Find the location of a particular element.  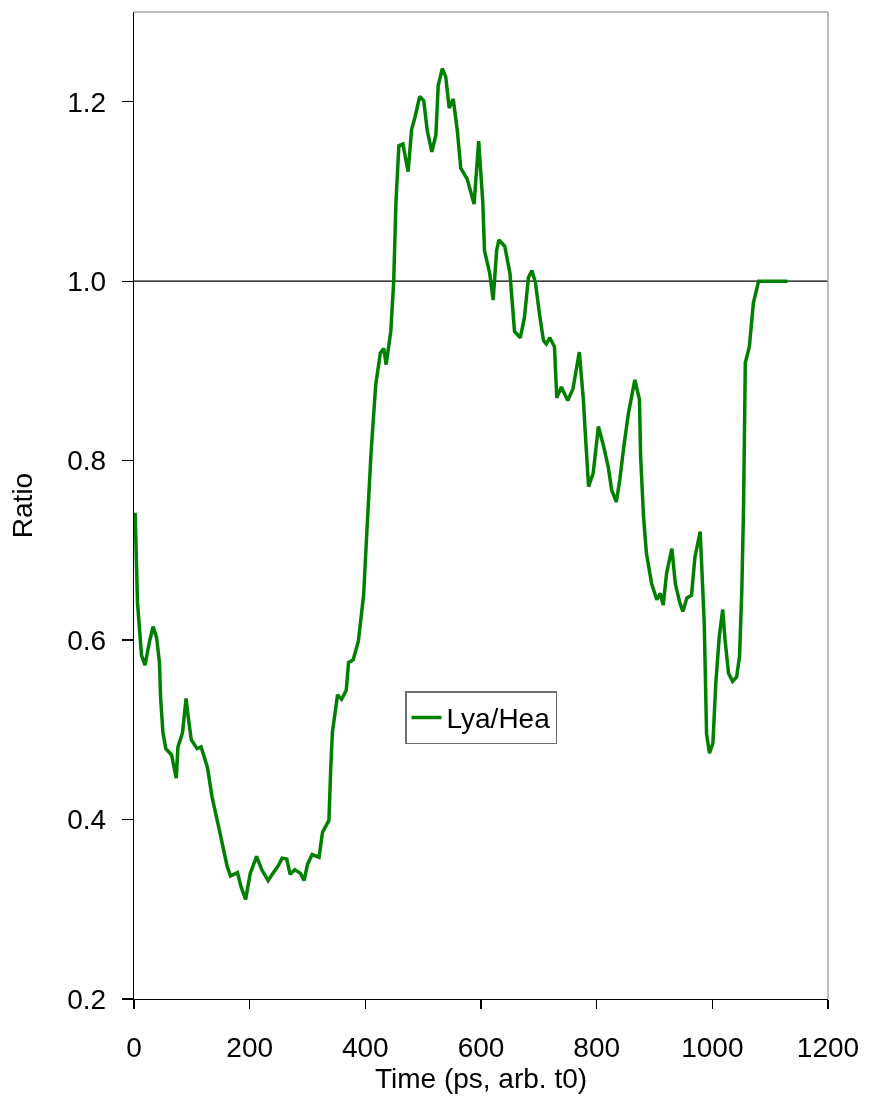

x-tick-label: 0 is located at coordinates (134, 1047).